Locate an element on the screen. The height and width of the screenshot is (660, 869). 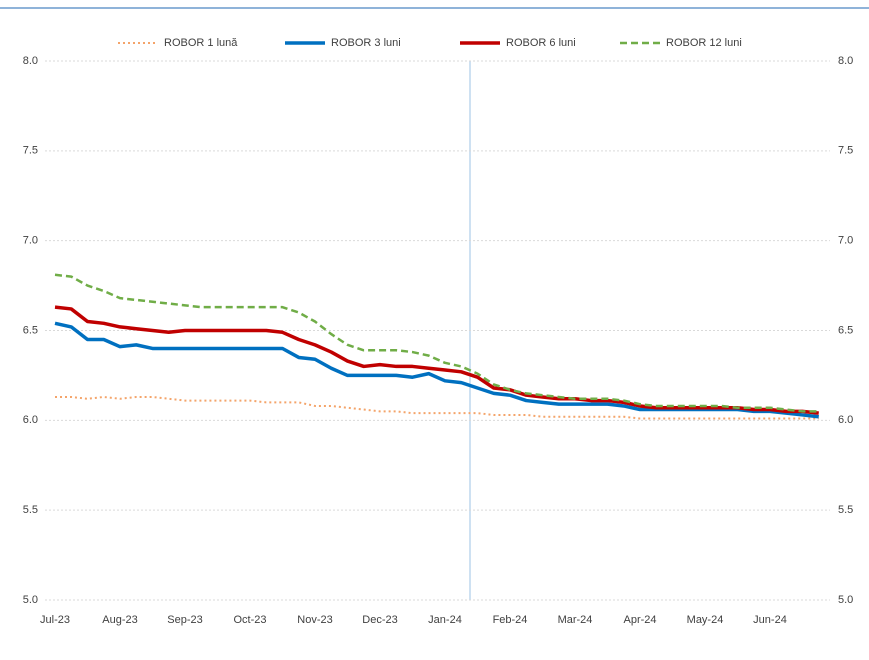
x-tick-label: Oct-23 is located at coordinates (249, 620).